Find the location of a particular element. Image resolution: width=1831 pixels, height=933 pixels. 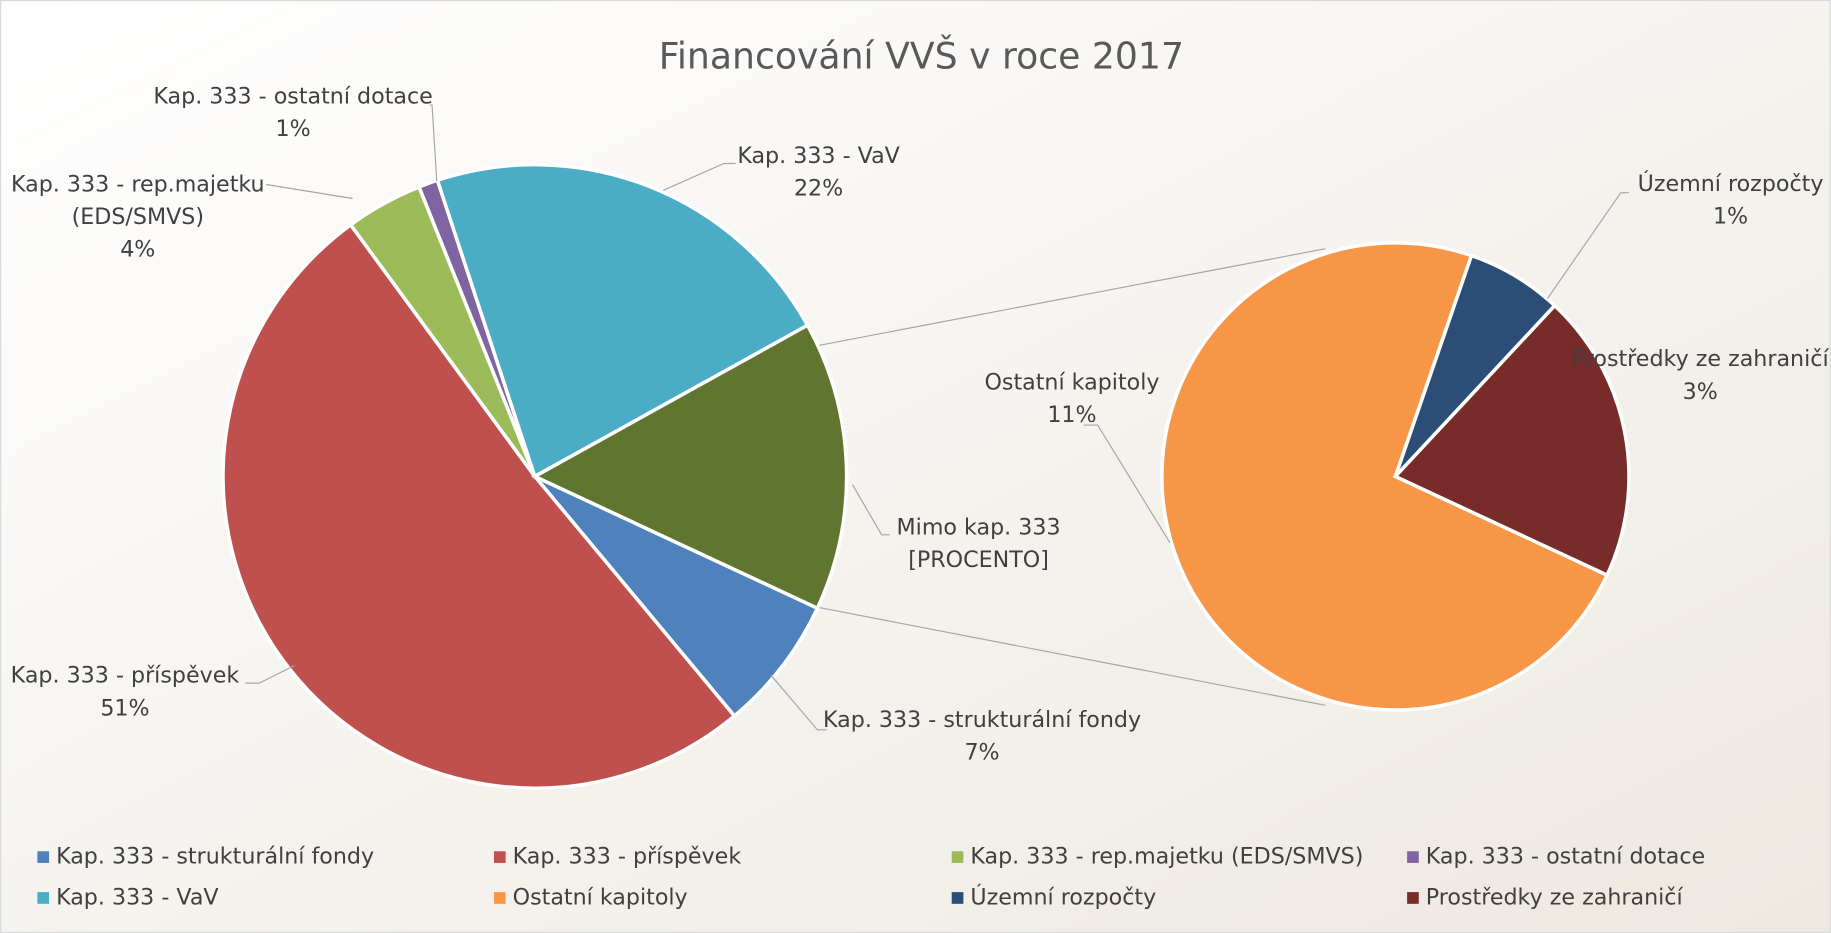

data-label-value: [PROCENTO] is located at coordinates (978, 560).